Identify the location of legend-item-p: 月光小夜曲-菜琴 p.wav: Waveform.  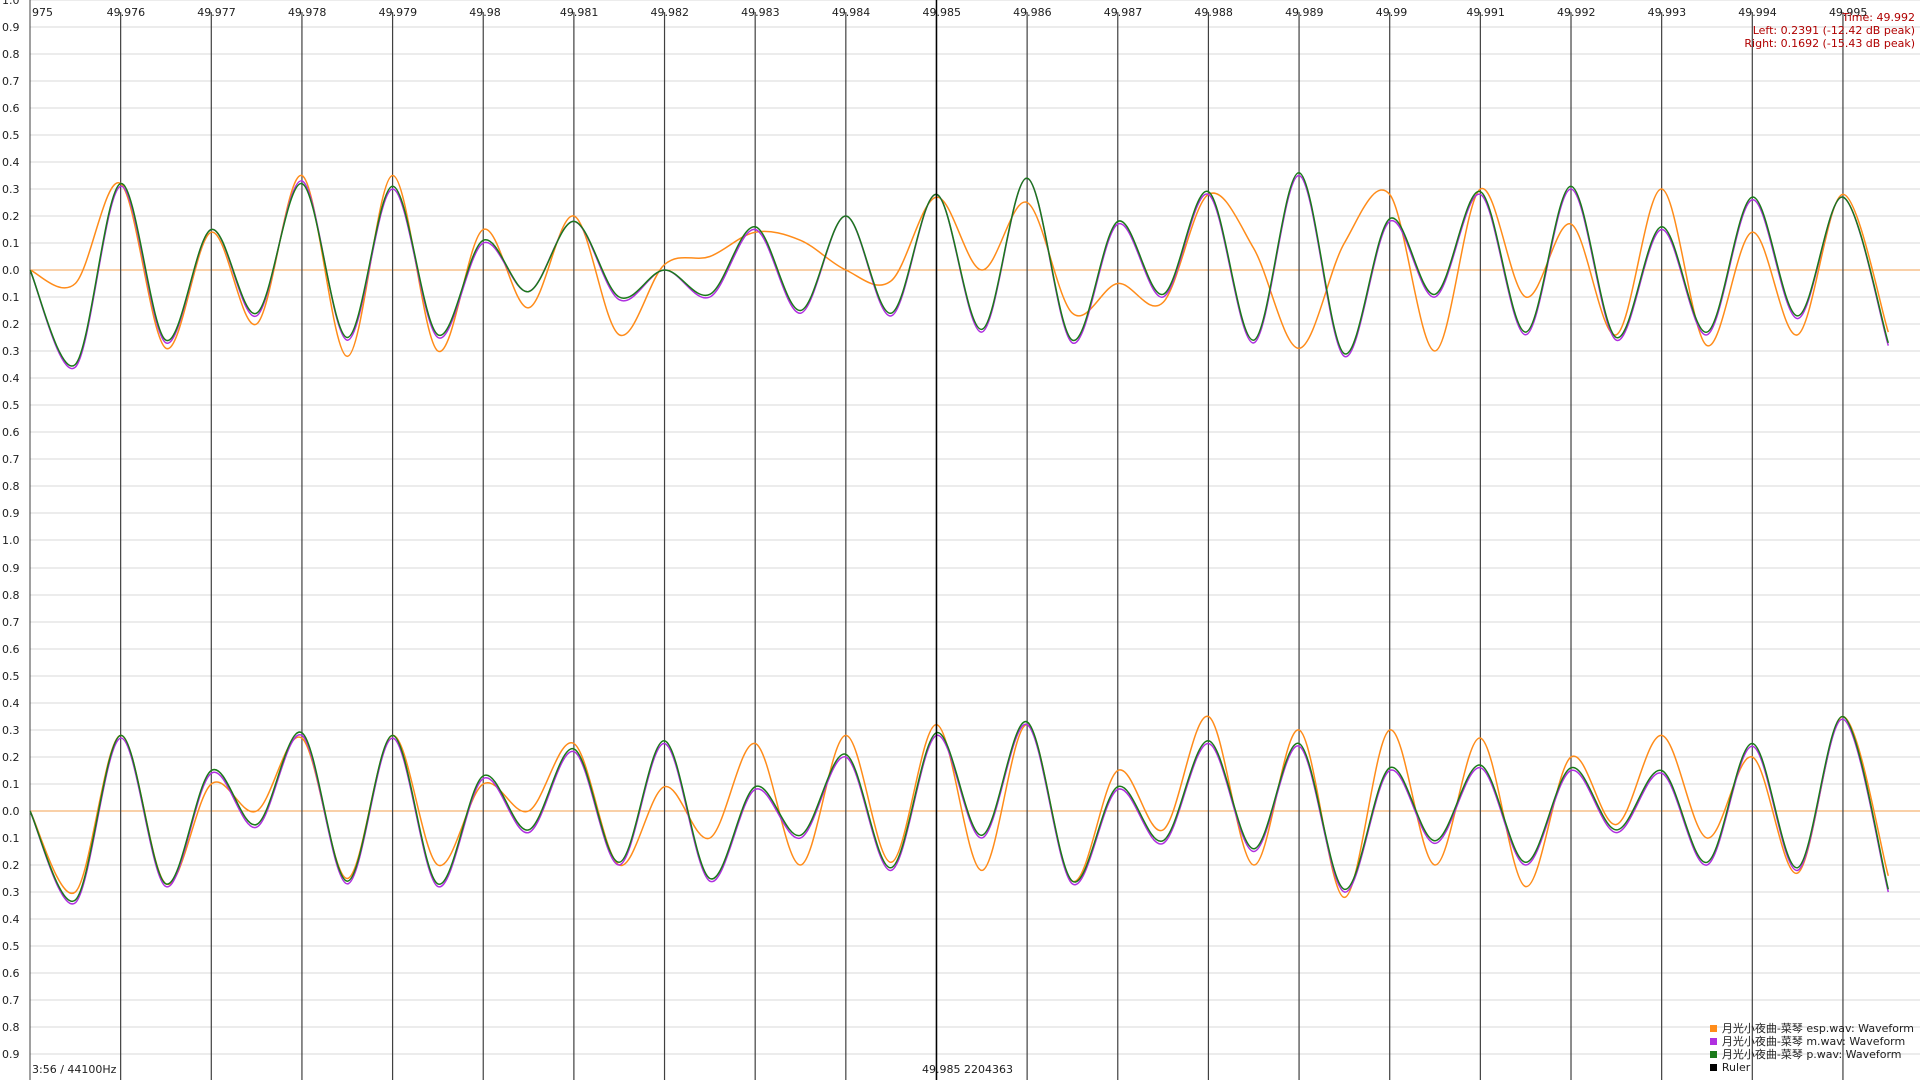
(1811, 1054).